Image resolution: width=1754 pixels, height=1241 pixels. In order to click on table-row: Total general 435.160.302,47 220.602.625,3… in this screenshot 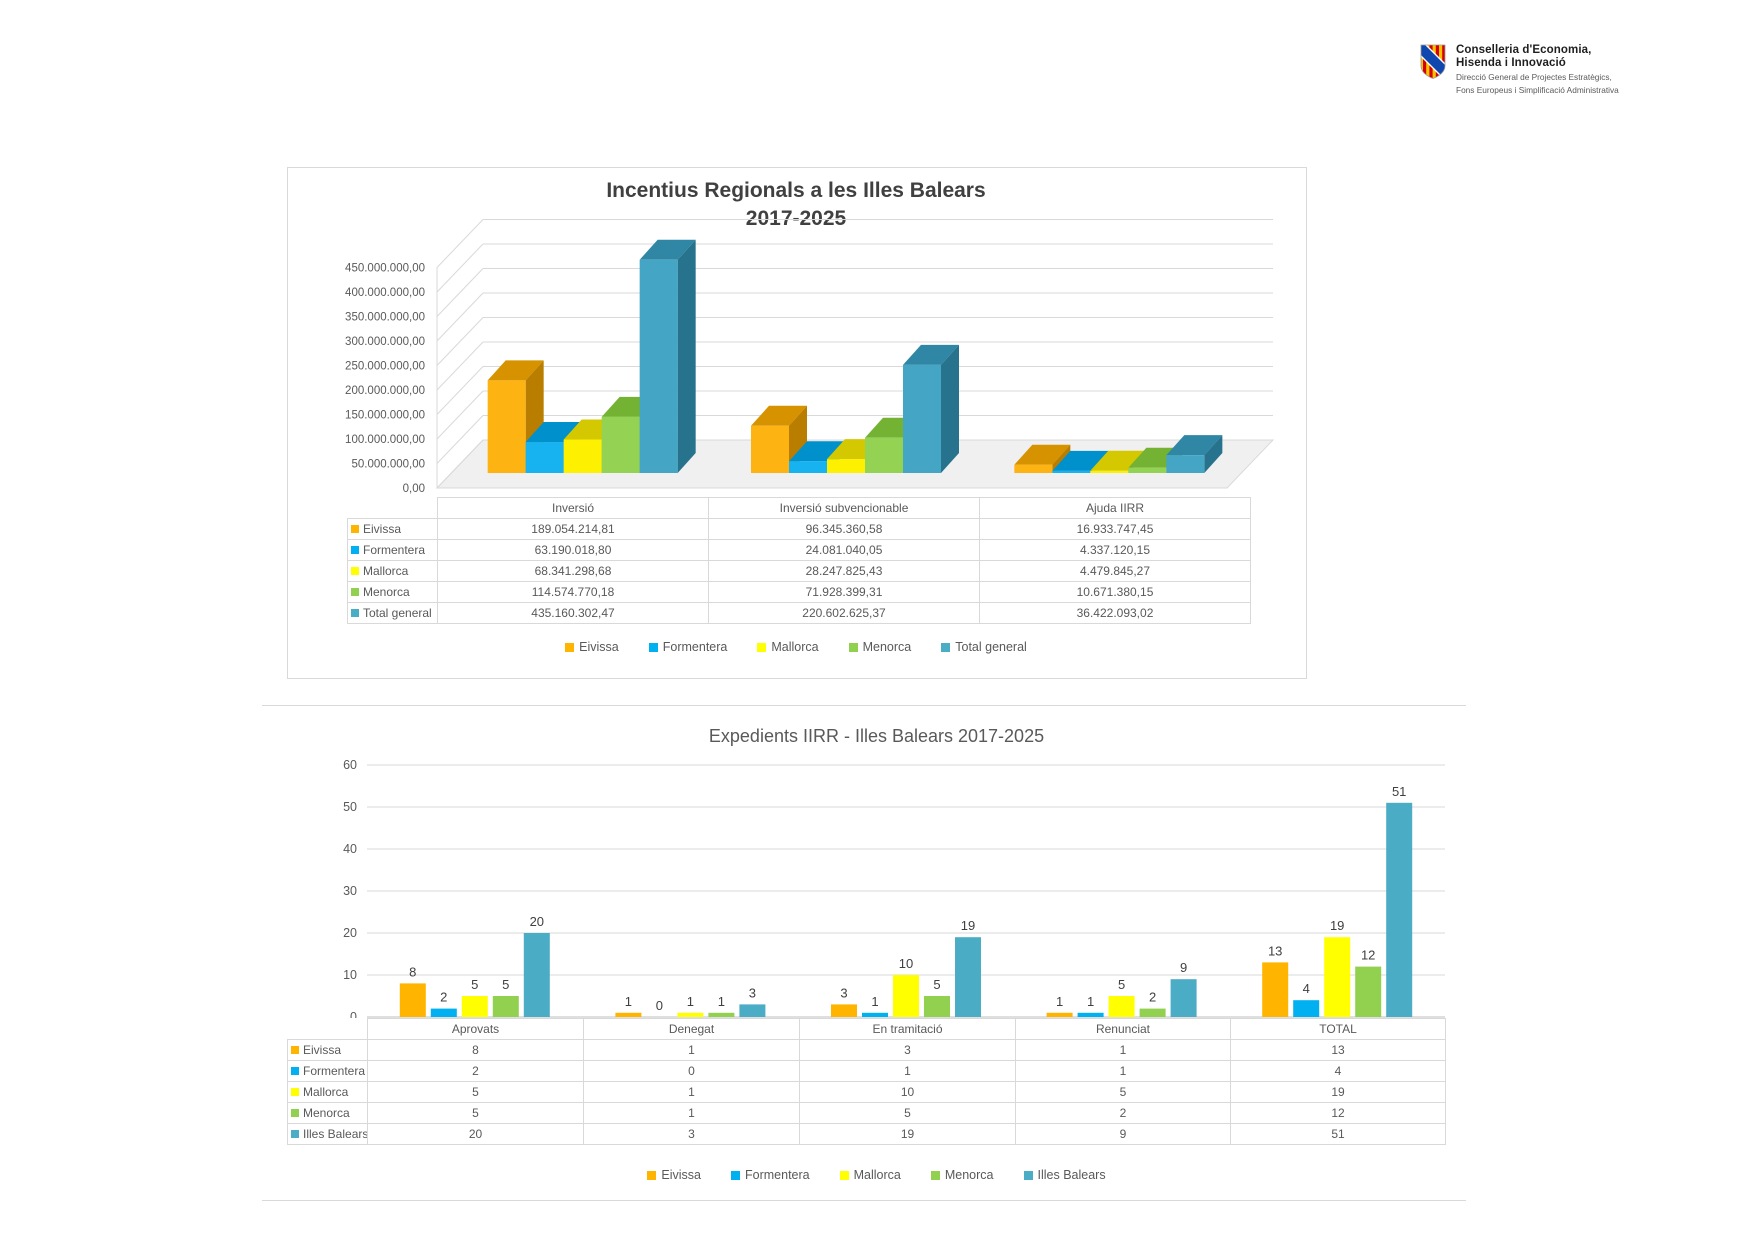, I will do `click(799, 613)`.